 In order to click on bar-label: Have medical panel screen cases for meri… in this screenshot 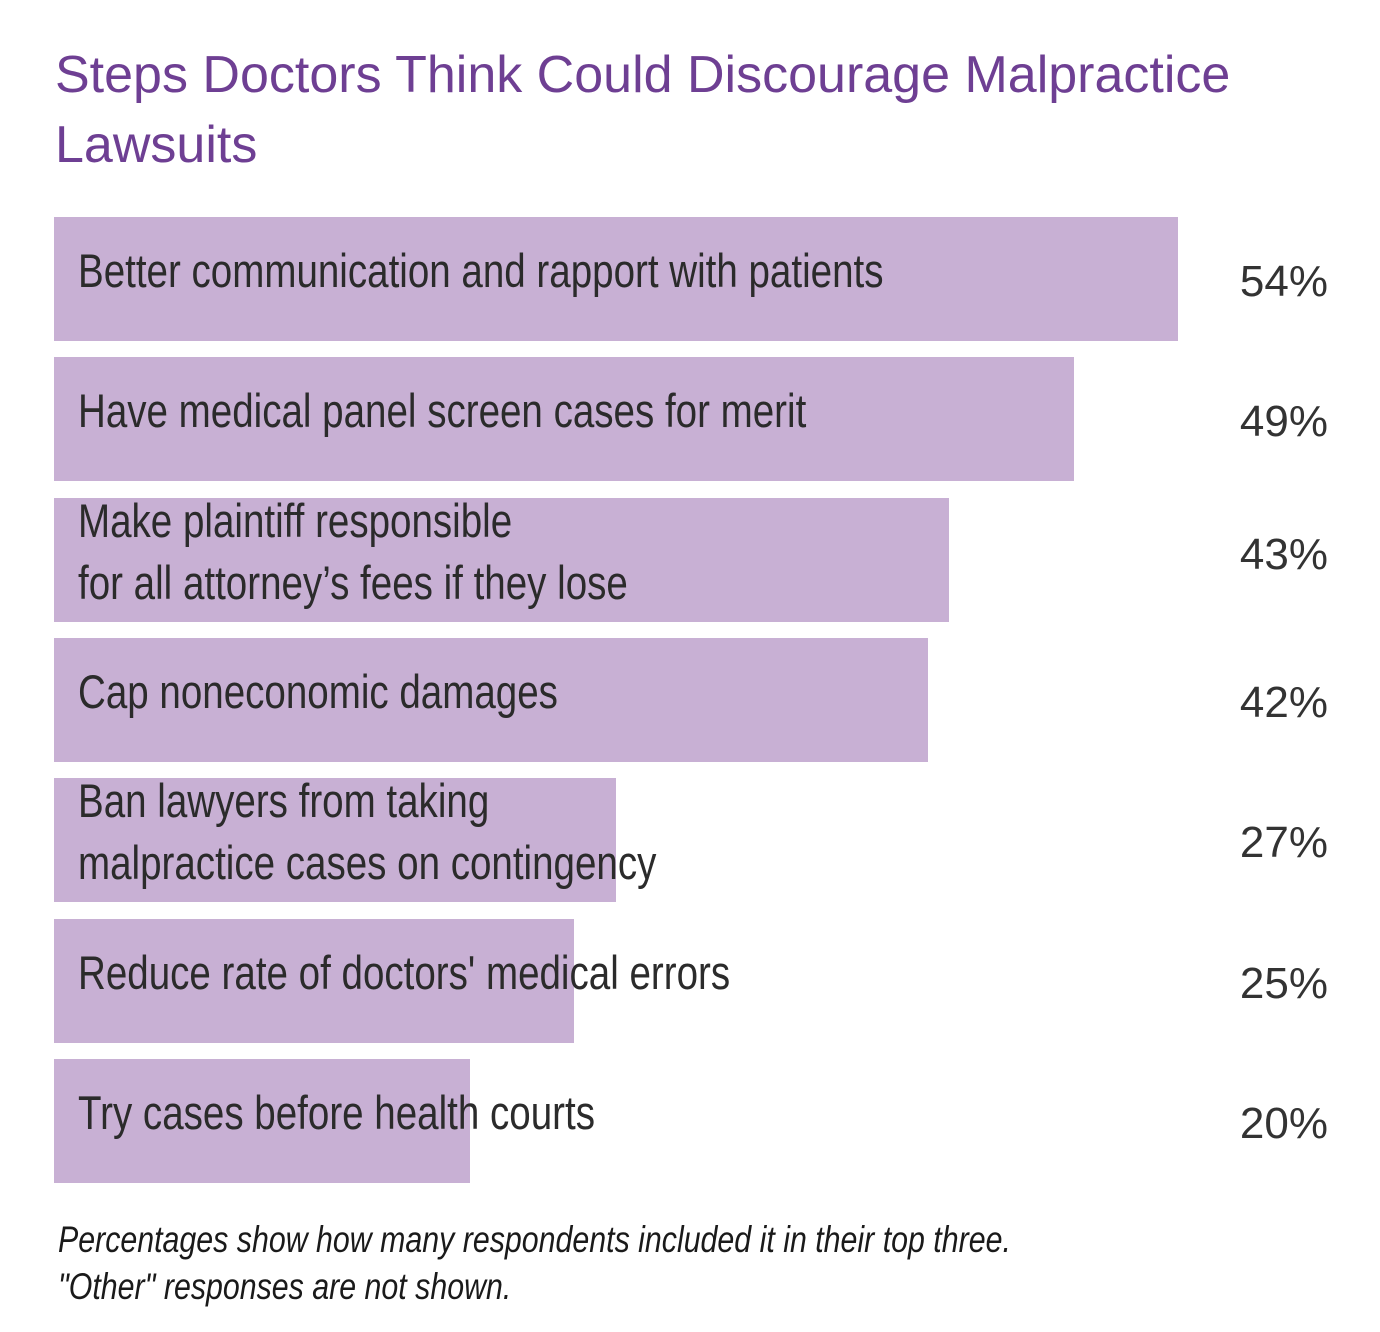, I will do `click(442, 411)`.